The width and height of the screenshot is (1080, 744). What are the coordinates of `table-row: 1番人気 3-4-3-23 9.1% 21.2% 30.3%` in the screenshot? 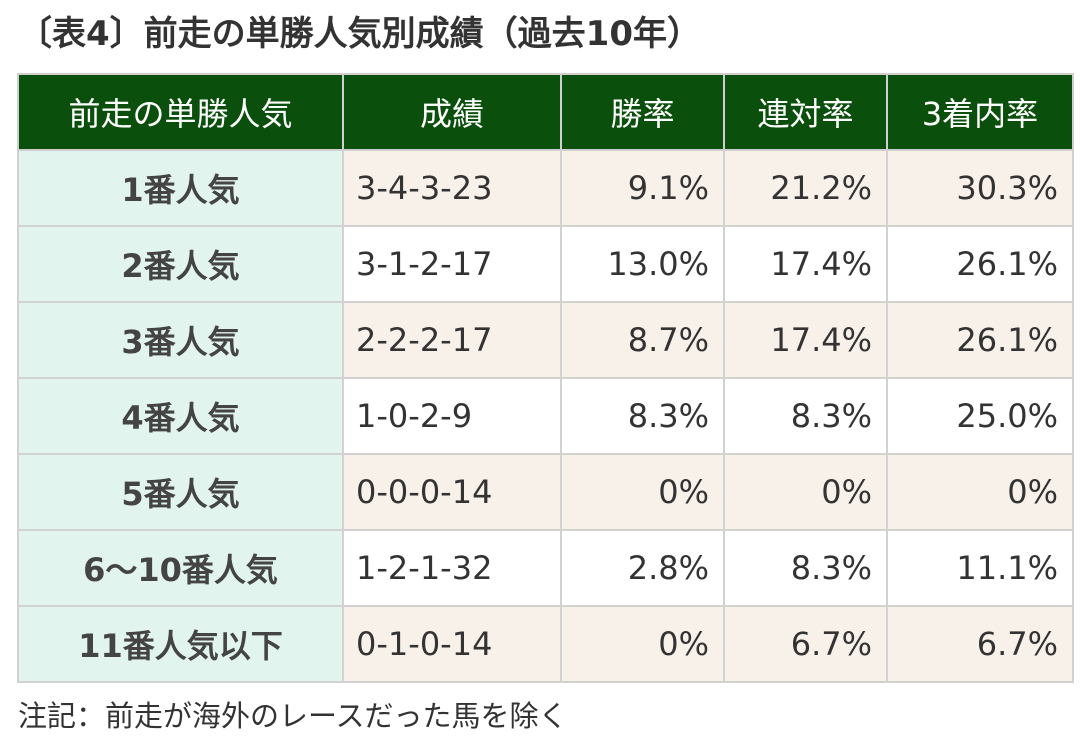 It's located at (545, 188).